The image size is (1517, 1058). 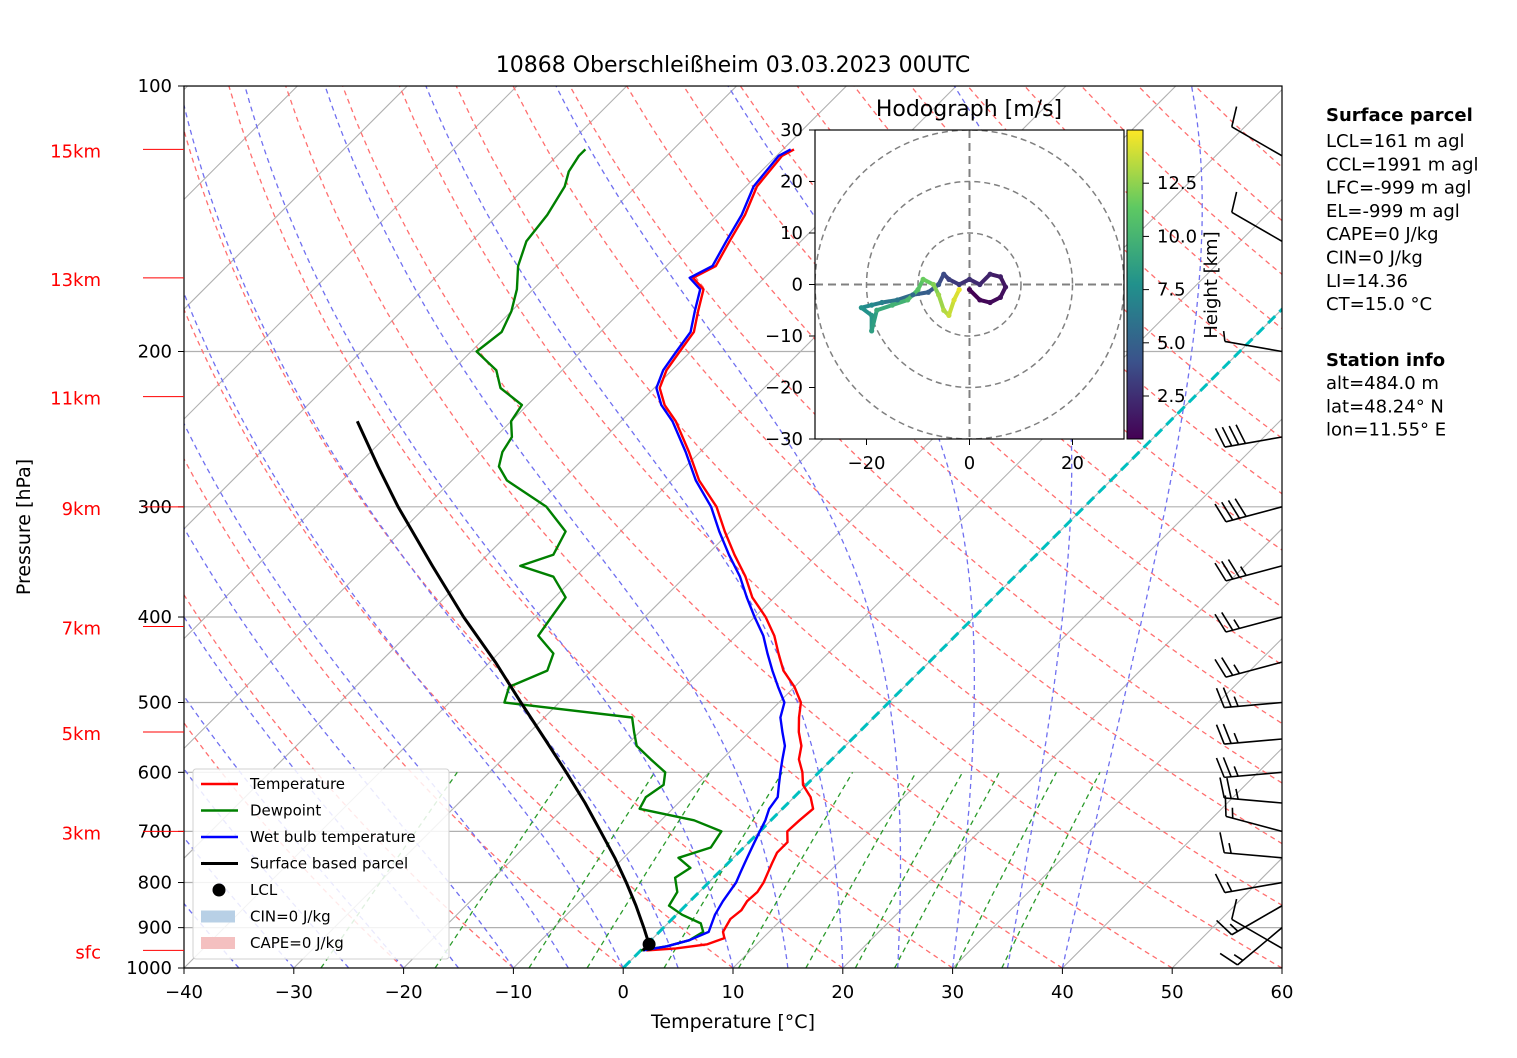 I want to click on height-label: 13km, so click(x=75, y=280).